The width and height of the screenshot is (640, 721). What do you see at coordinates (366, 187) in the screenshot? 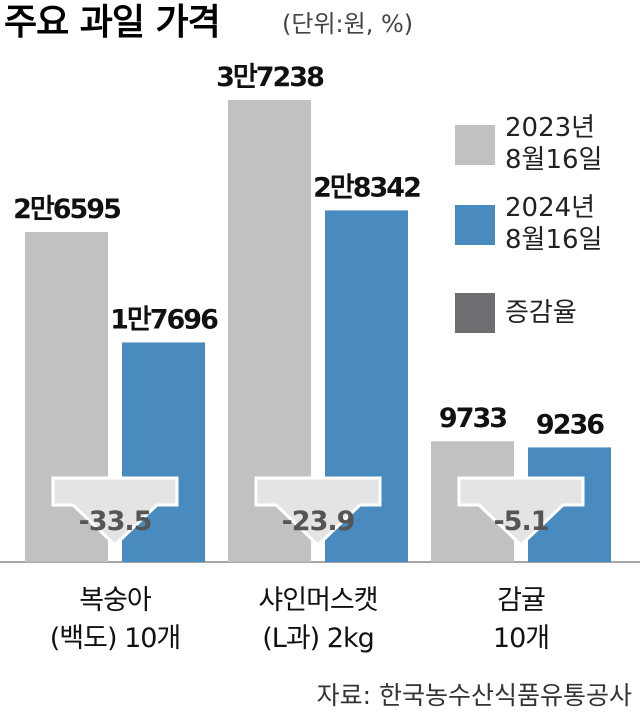
I see `value-label: 2만8342` at bounding box center [366, 187].